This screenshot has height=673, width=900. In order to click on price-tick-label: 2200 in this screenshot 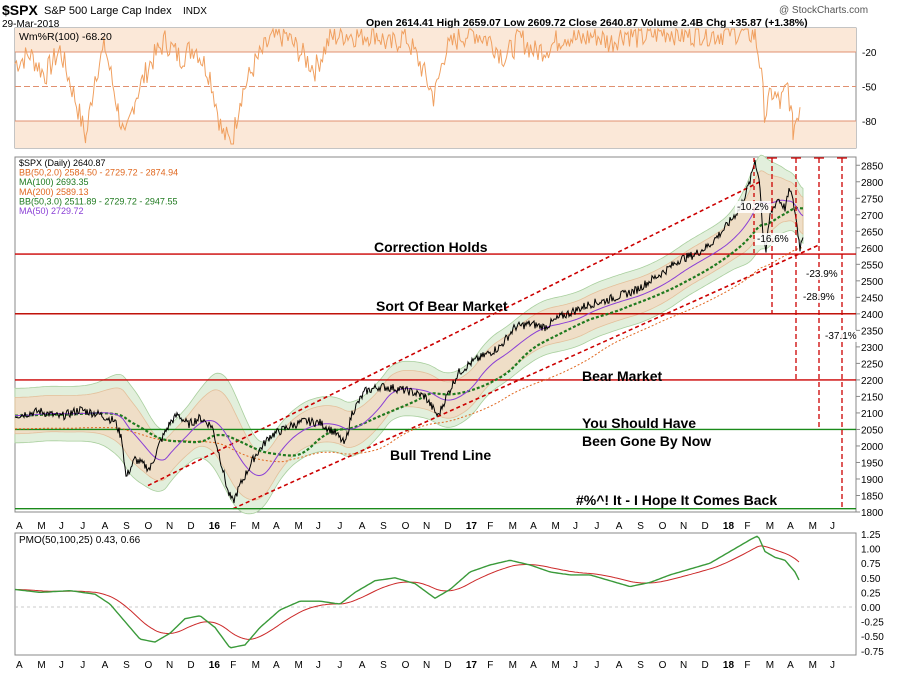, I will do `click(872, 381)`.